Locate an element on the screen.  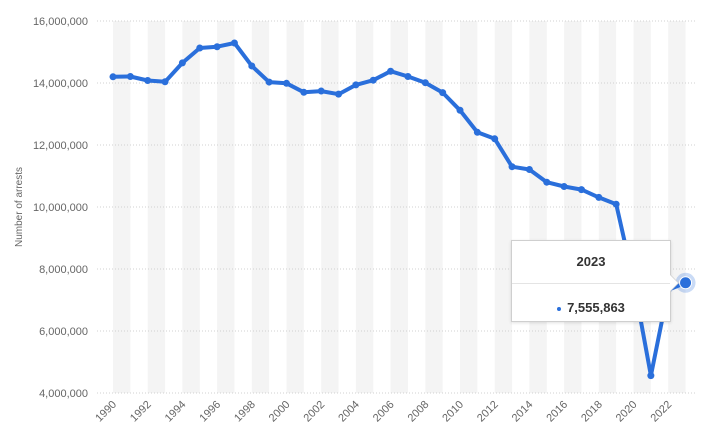
y-tick-label: 10,000,000 is located at coordinates (60, 208).